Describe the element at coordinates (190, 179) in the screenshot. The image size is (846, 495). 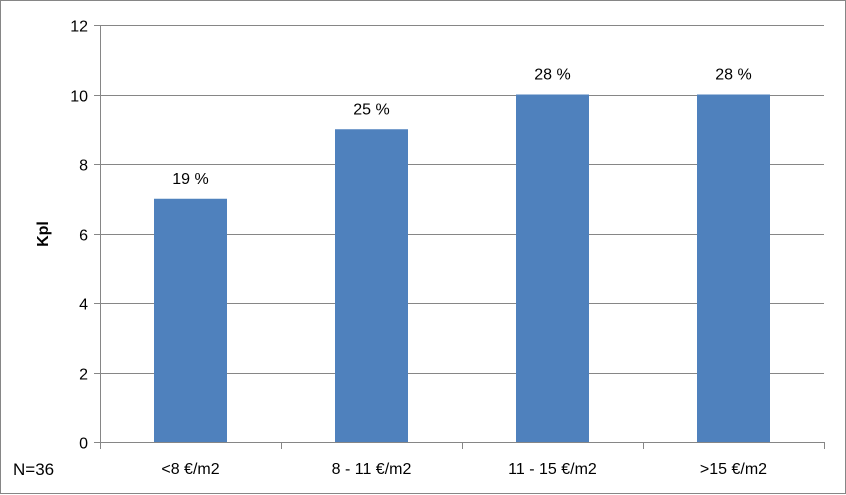
I see `bar-data-label: 19 %` at that location.